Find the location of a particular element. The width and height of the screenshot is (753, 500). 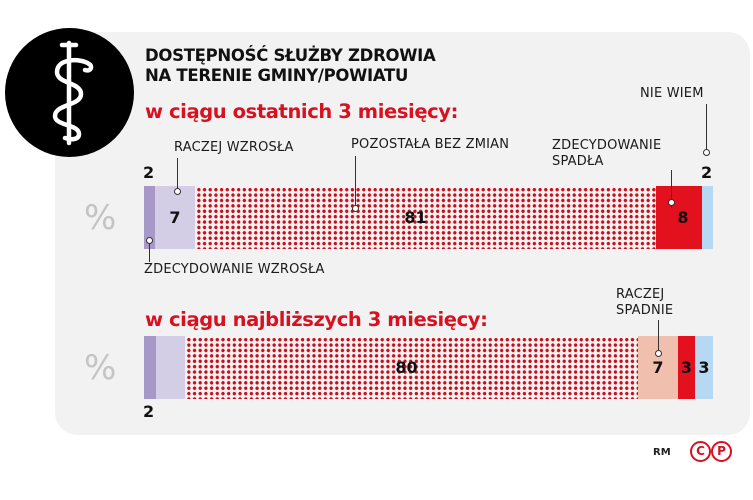

segment-nie-wiem: 3 is located at coordinates (704, 367).